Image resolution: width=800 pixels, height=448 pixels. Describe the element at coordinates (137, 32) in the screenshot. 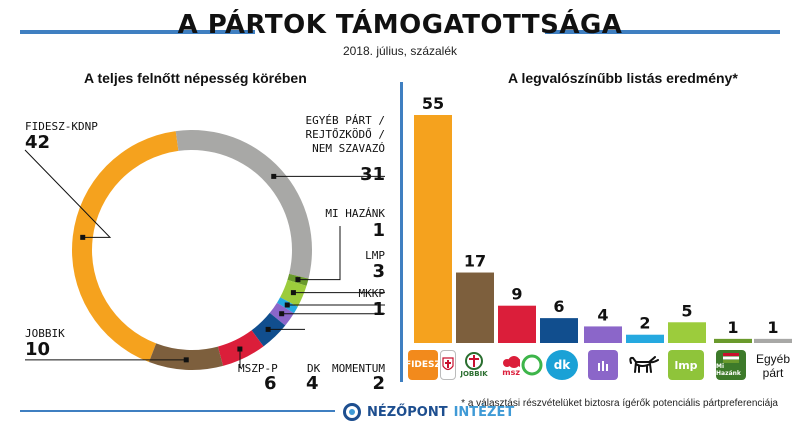

I see `title-rule-left` at that location.